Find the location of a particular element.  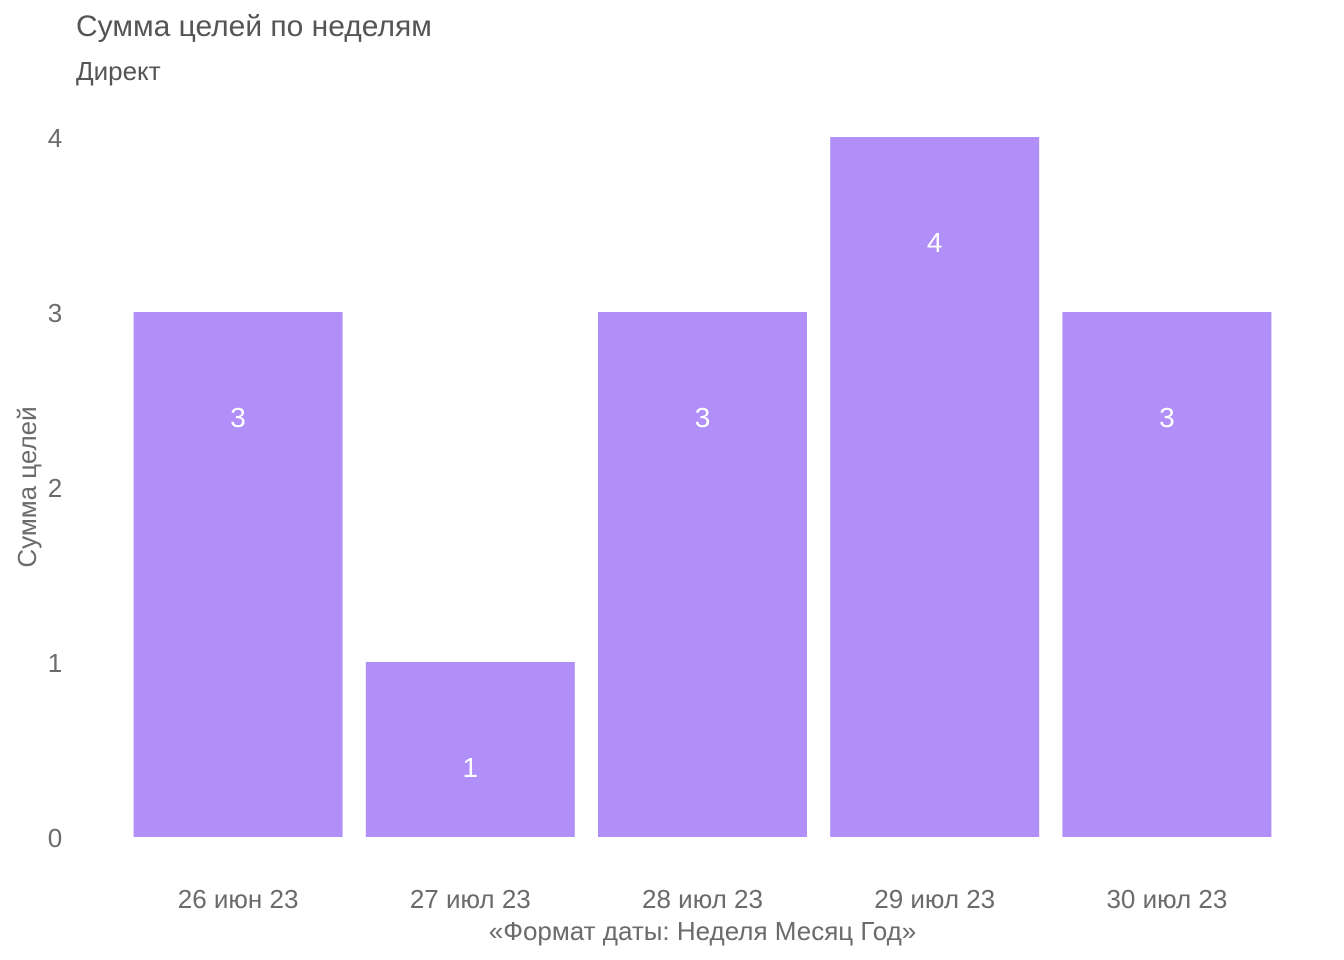

x-axis-title: «Формат даты: Неделя Месяц Год» is located at coordinates (703, 931).